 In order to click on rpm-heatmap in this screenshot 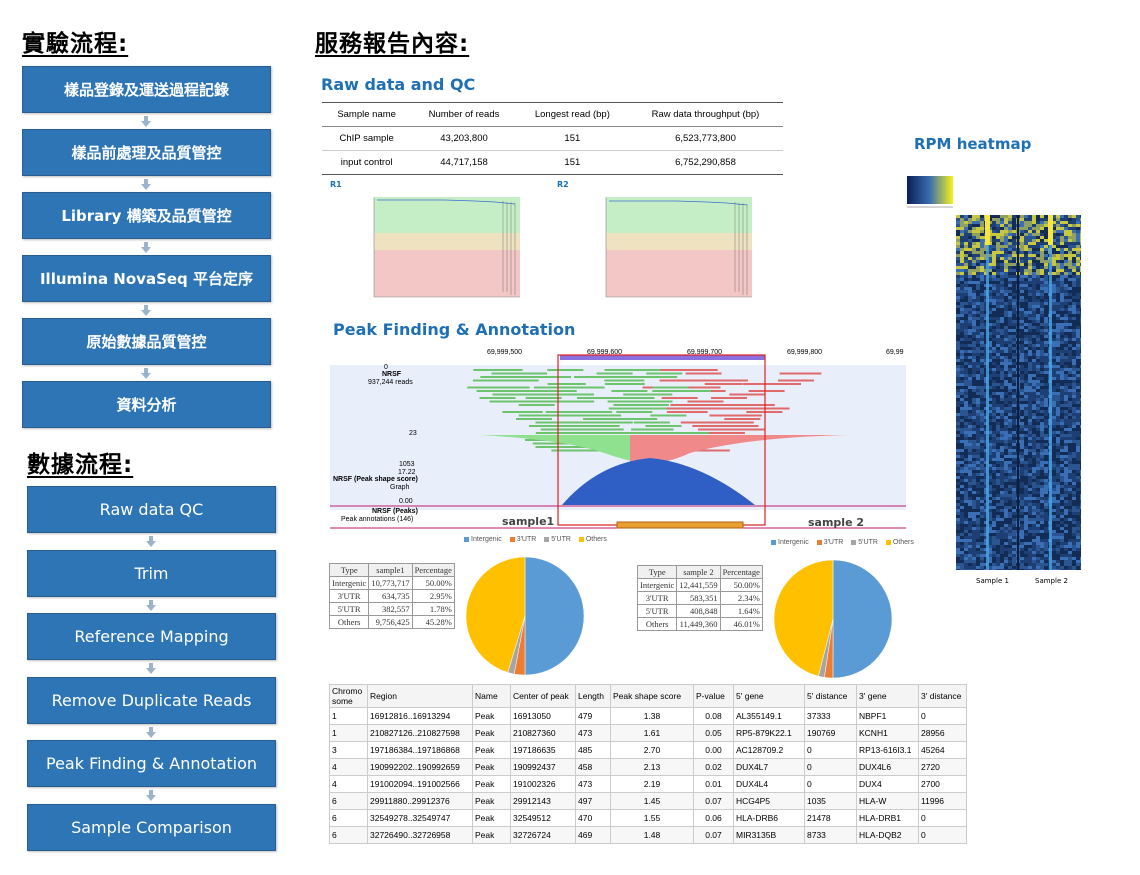, I will do `click(1018, 392)`.